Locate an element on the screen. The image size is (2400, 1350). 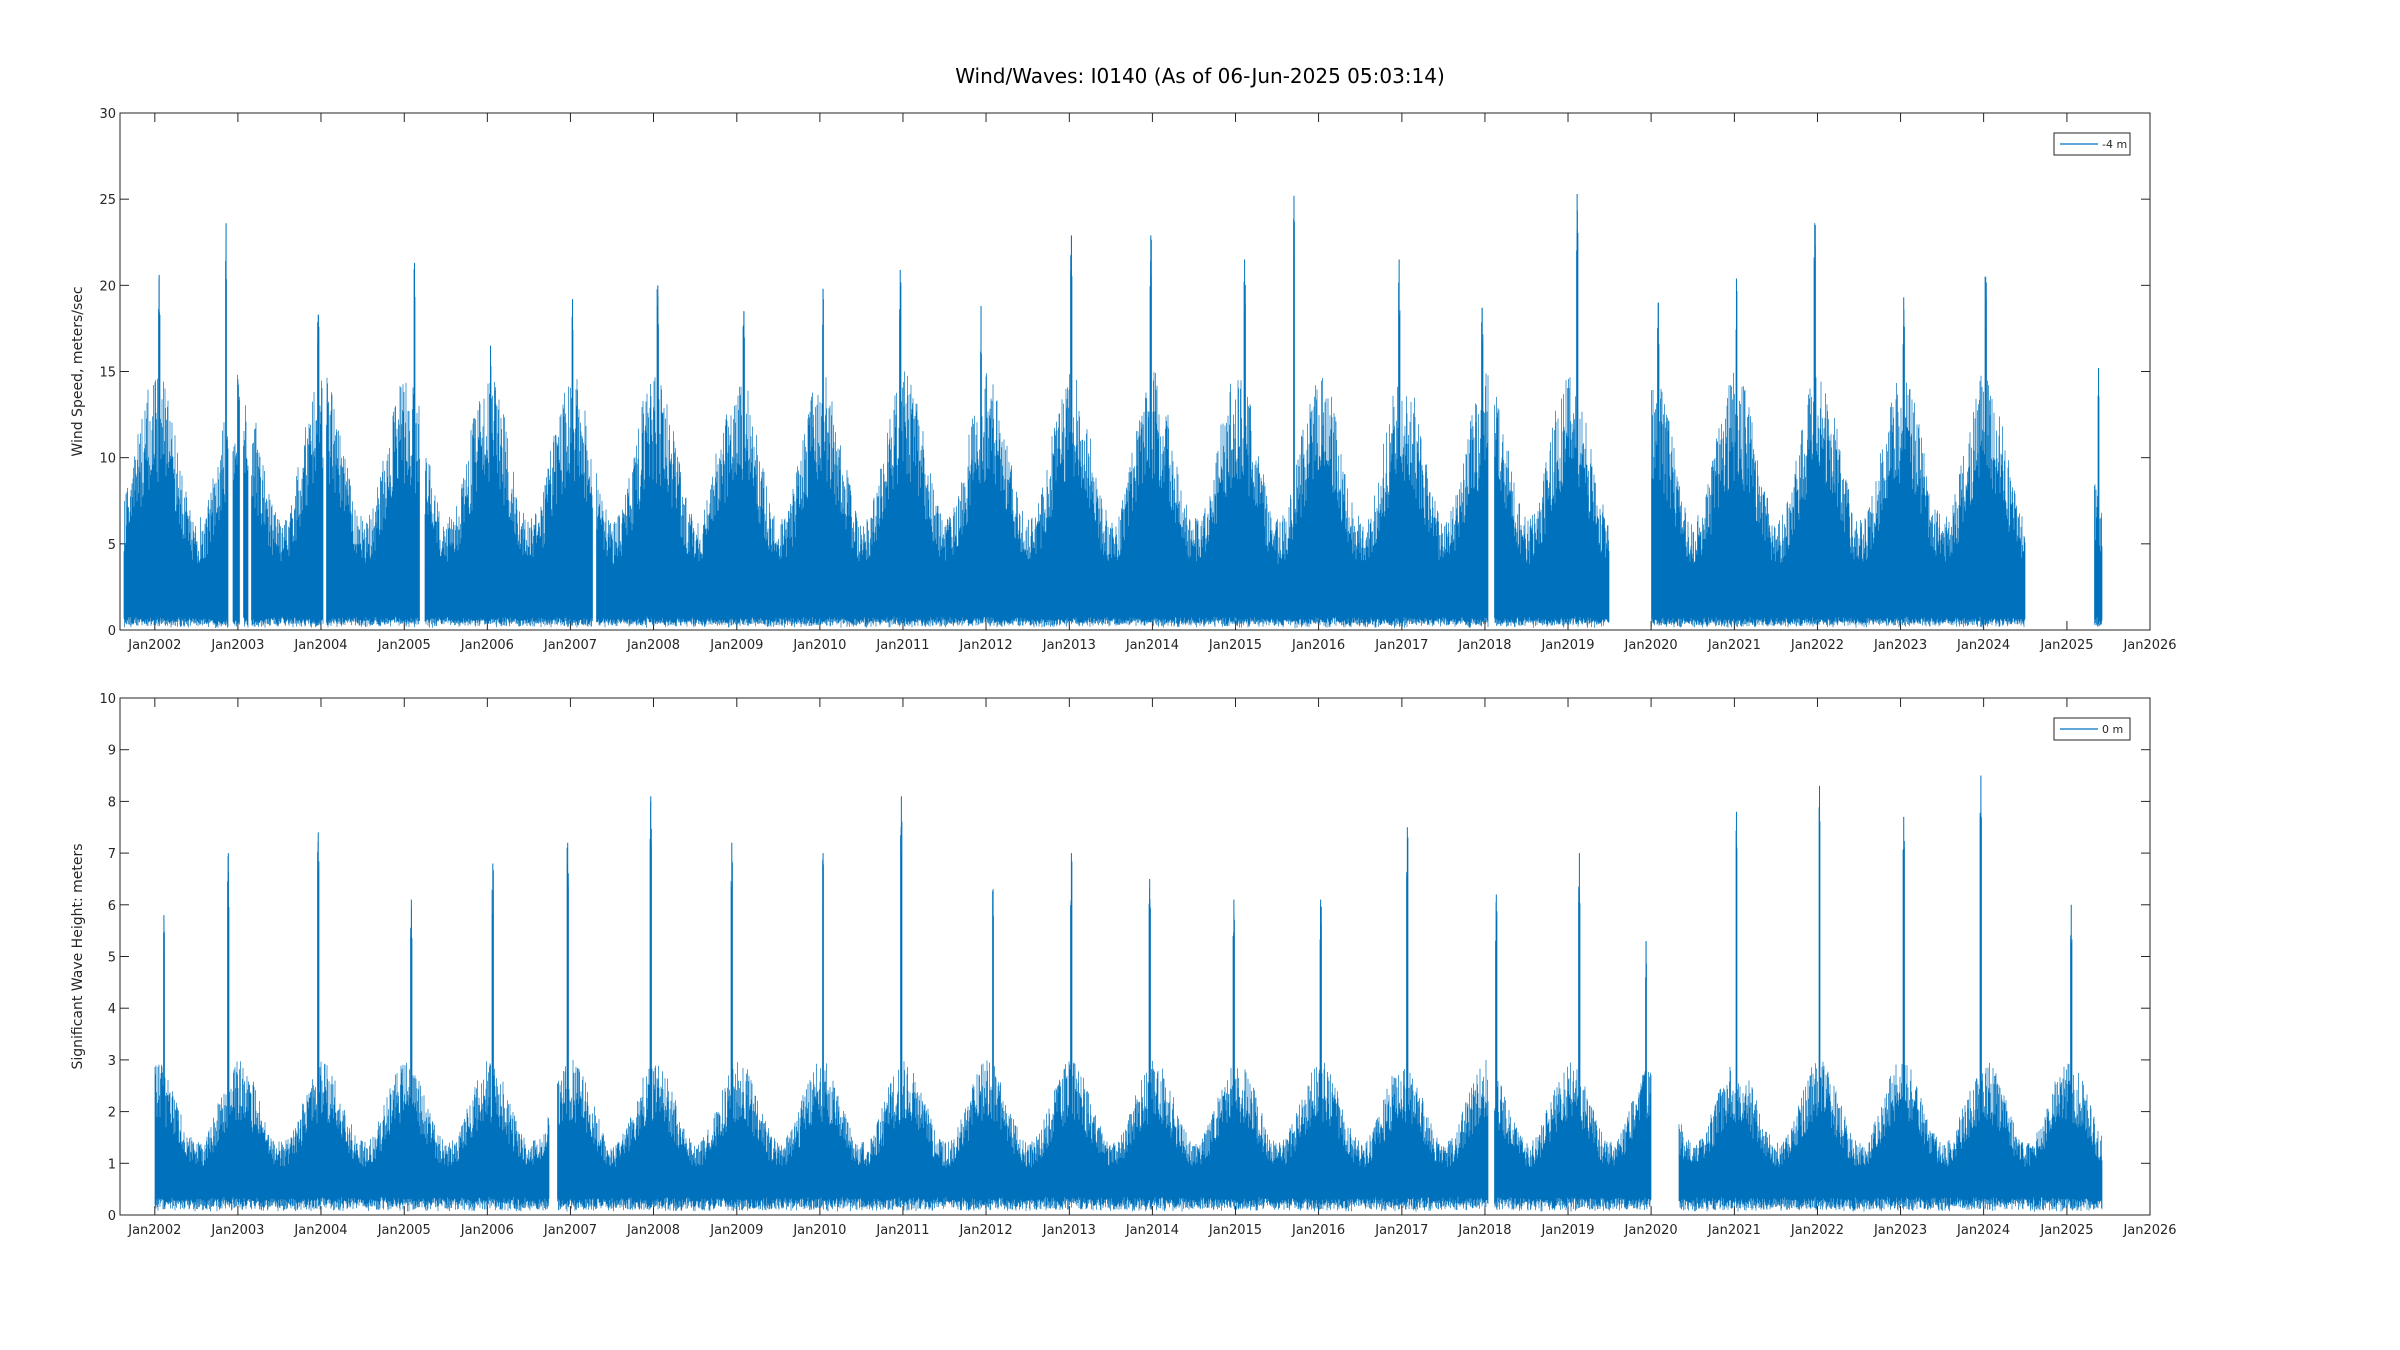
y-tick-label: 15 is located at coordinates (107, 373).